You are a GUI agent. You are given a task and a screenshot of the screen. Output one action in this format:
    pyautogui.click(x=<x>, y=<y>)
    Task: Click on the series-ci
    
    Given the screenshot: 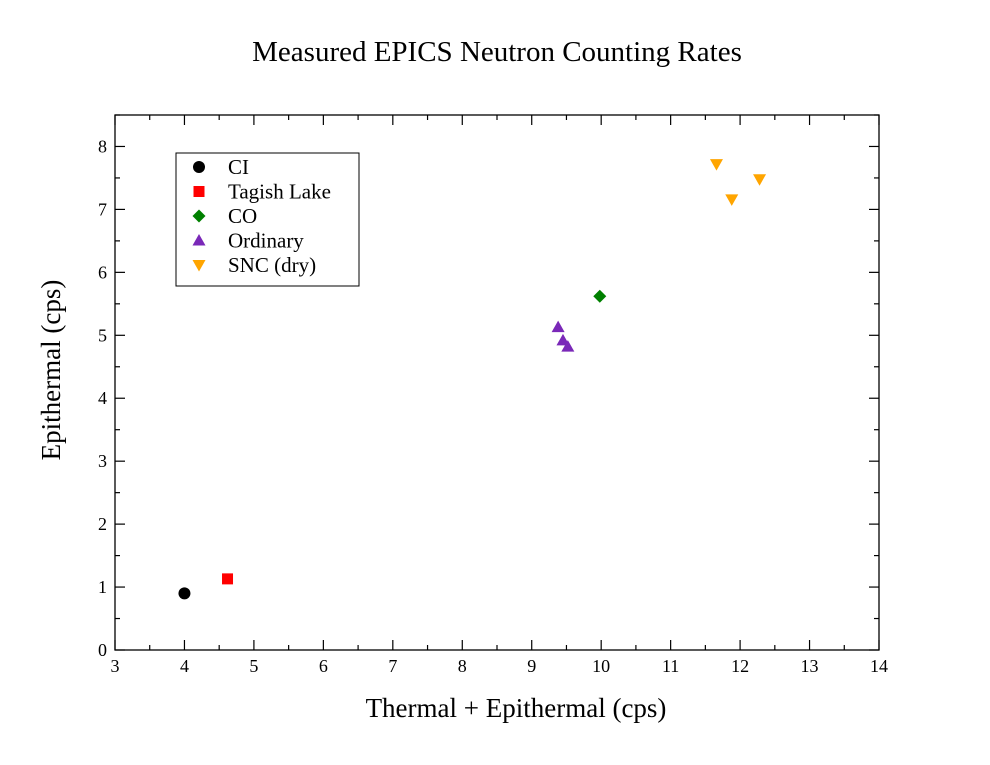 What is the action you would take?
    pyautogui.click(x=184, y=593)
    